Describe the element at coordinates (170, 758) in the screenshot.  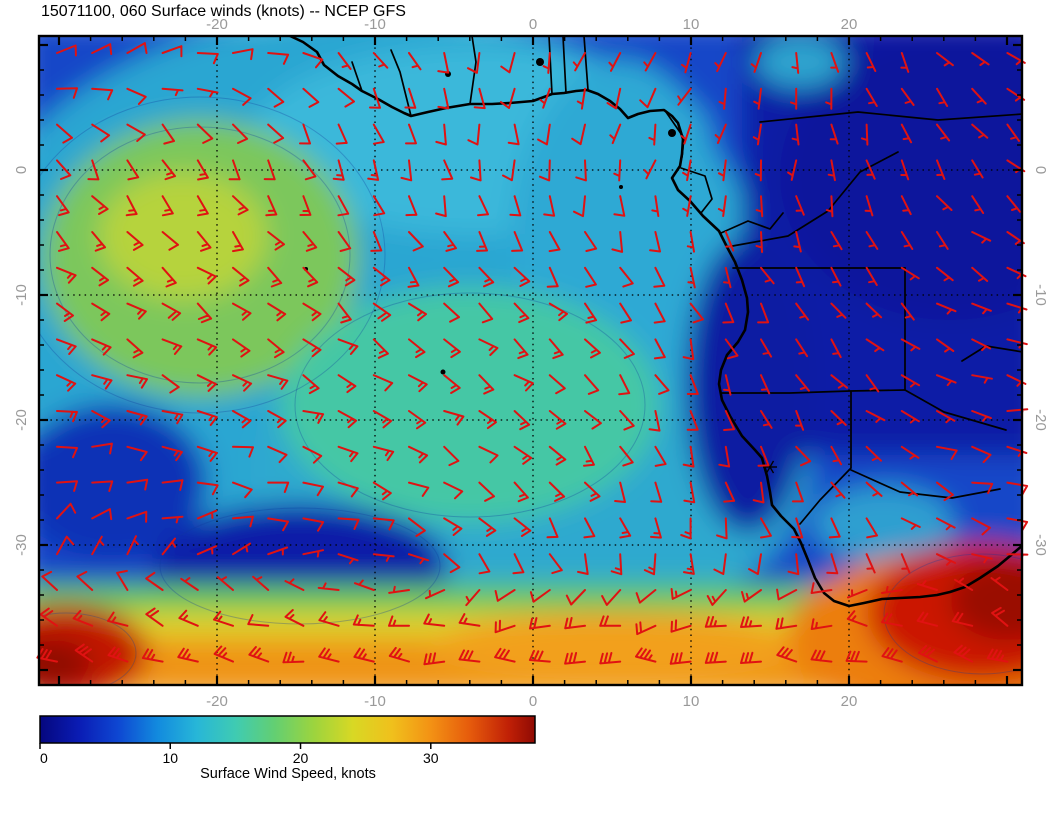
I see `colorbar-tick-label: 10` at that location.